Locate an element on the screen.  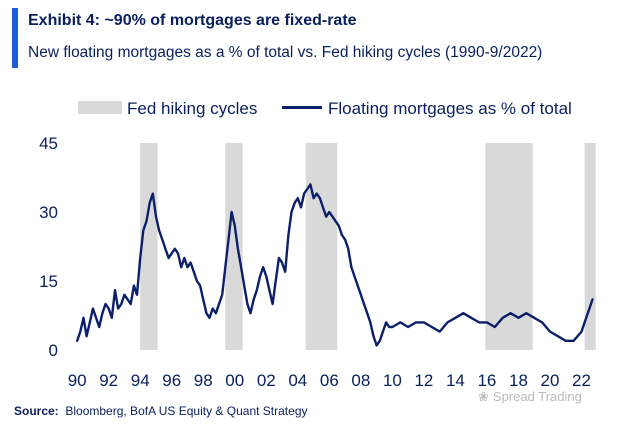
x-tick-label-94: 94 is located at coordinates (140, 380).